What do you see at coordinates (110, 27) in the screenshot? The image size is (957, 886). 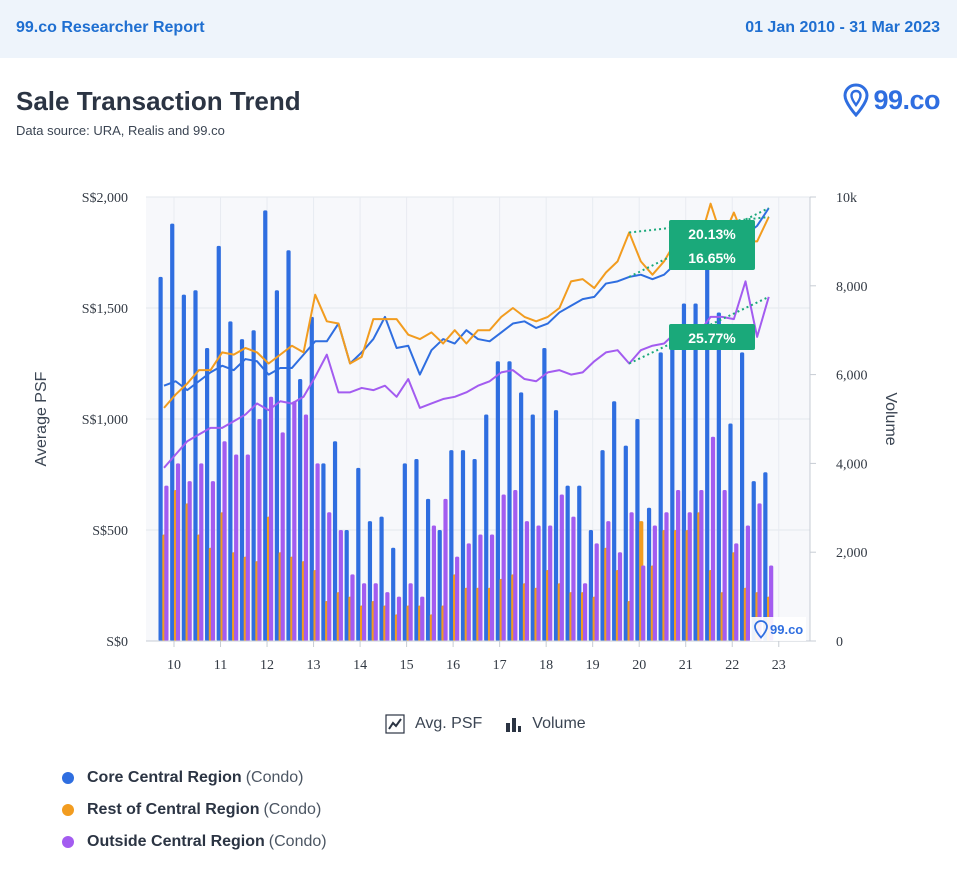 I see `report-brand: 99.co Researcher Report` at bounding box center [110, 27].